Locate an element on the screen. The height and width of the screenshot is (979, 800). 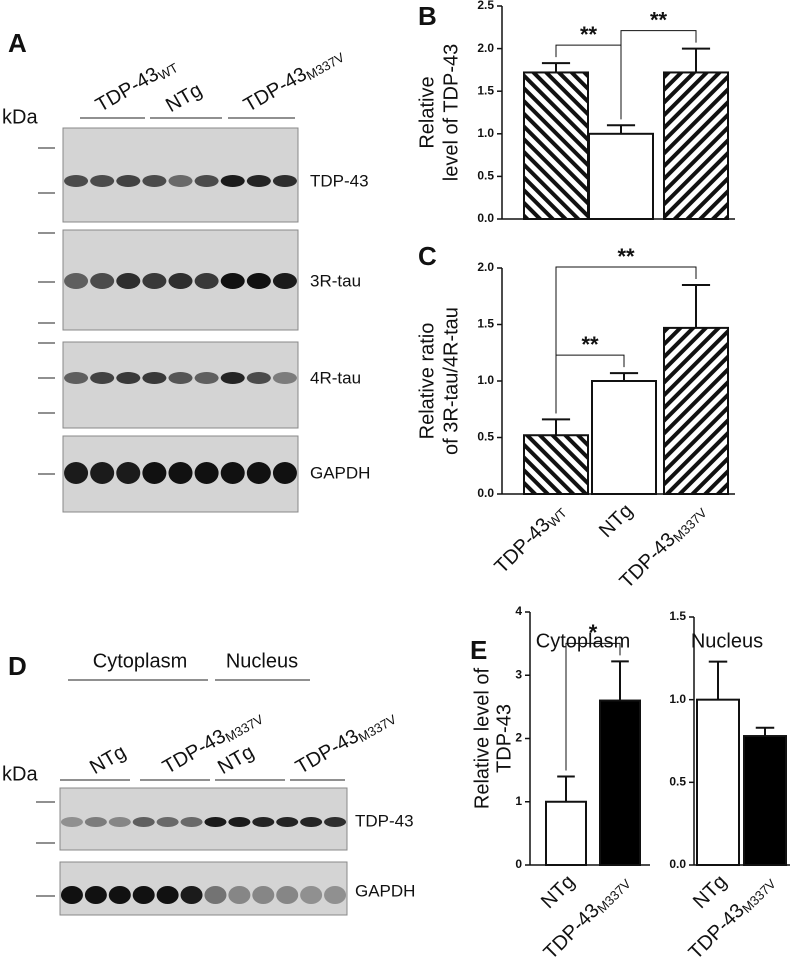
fraction-label: Cytoplasm is located at coordinates (140, 661).